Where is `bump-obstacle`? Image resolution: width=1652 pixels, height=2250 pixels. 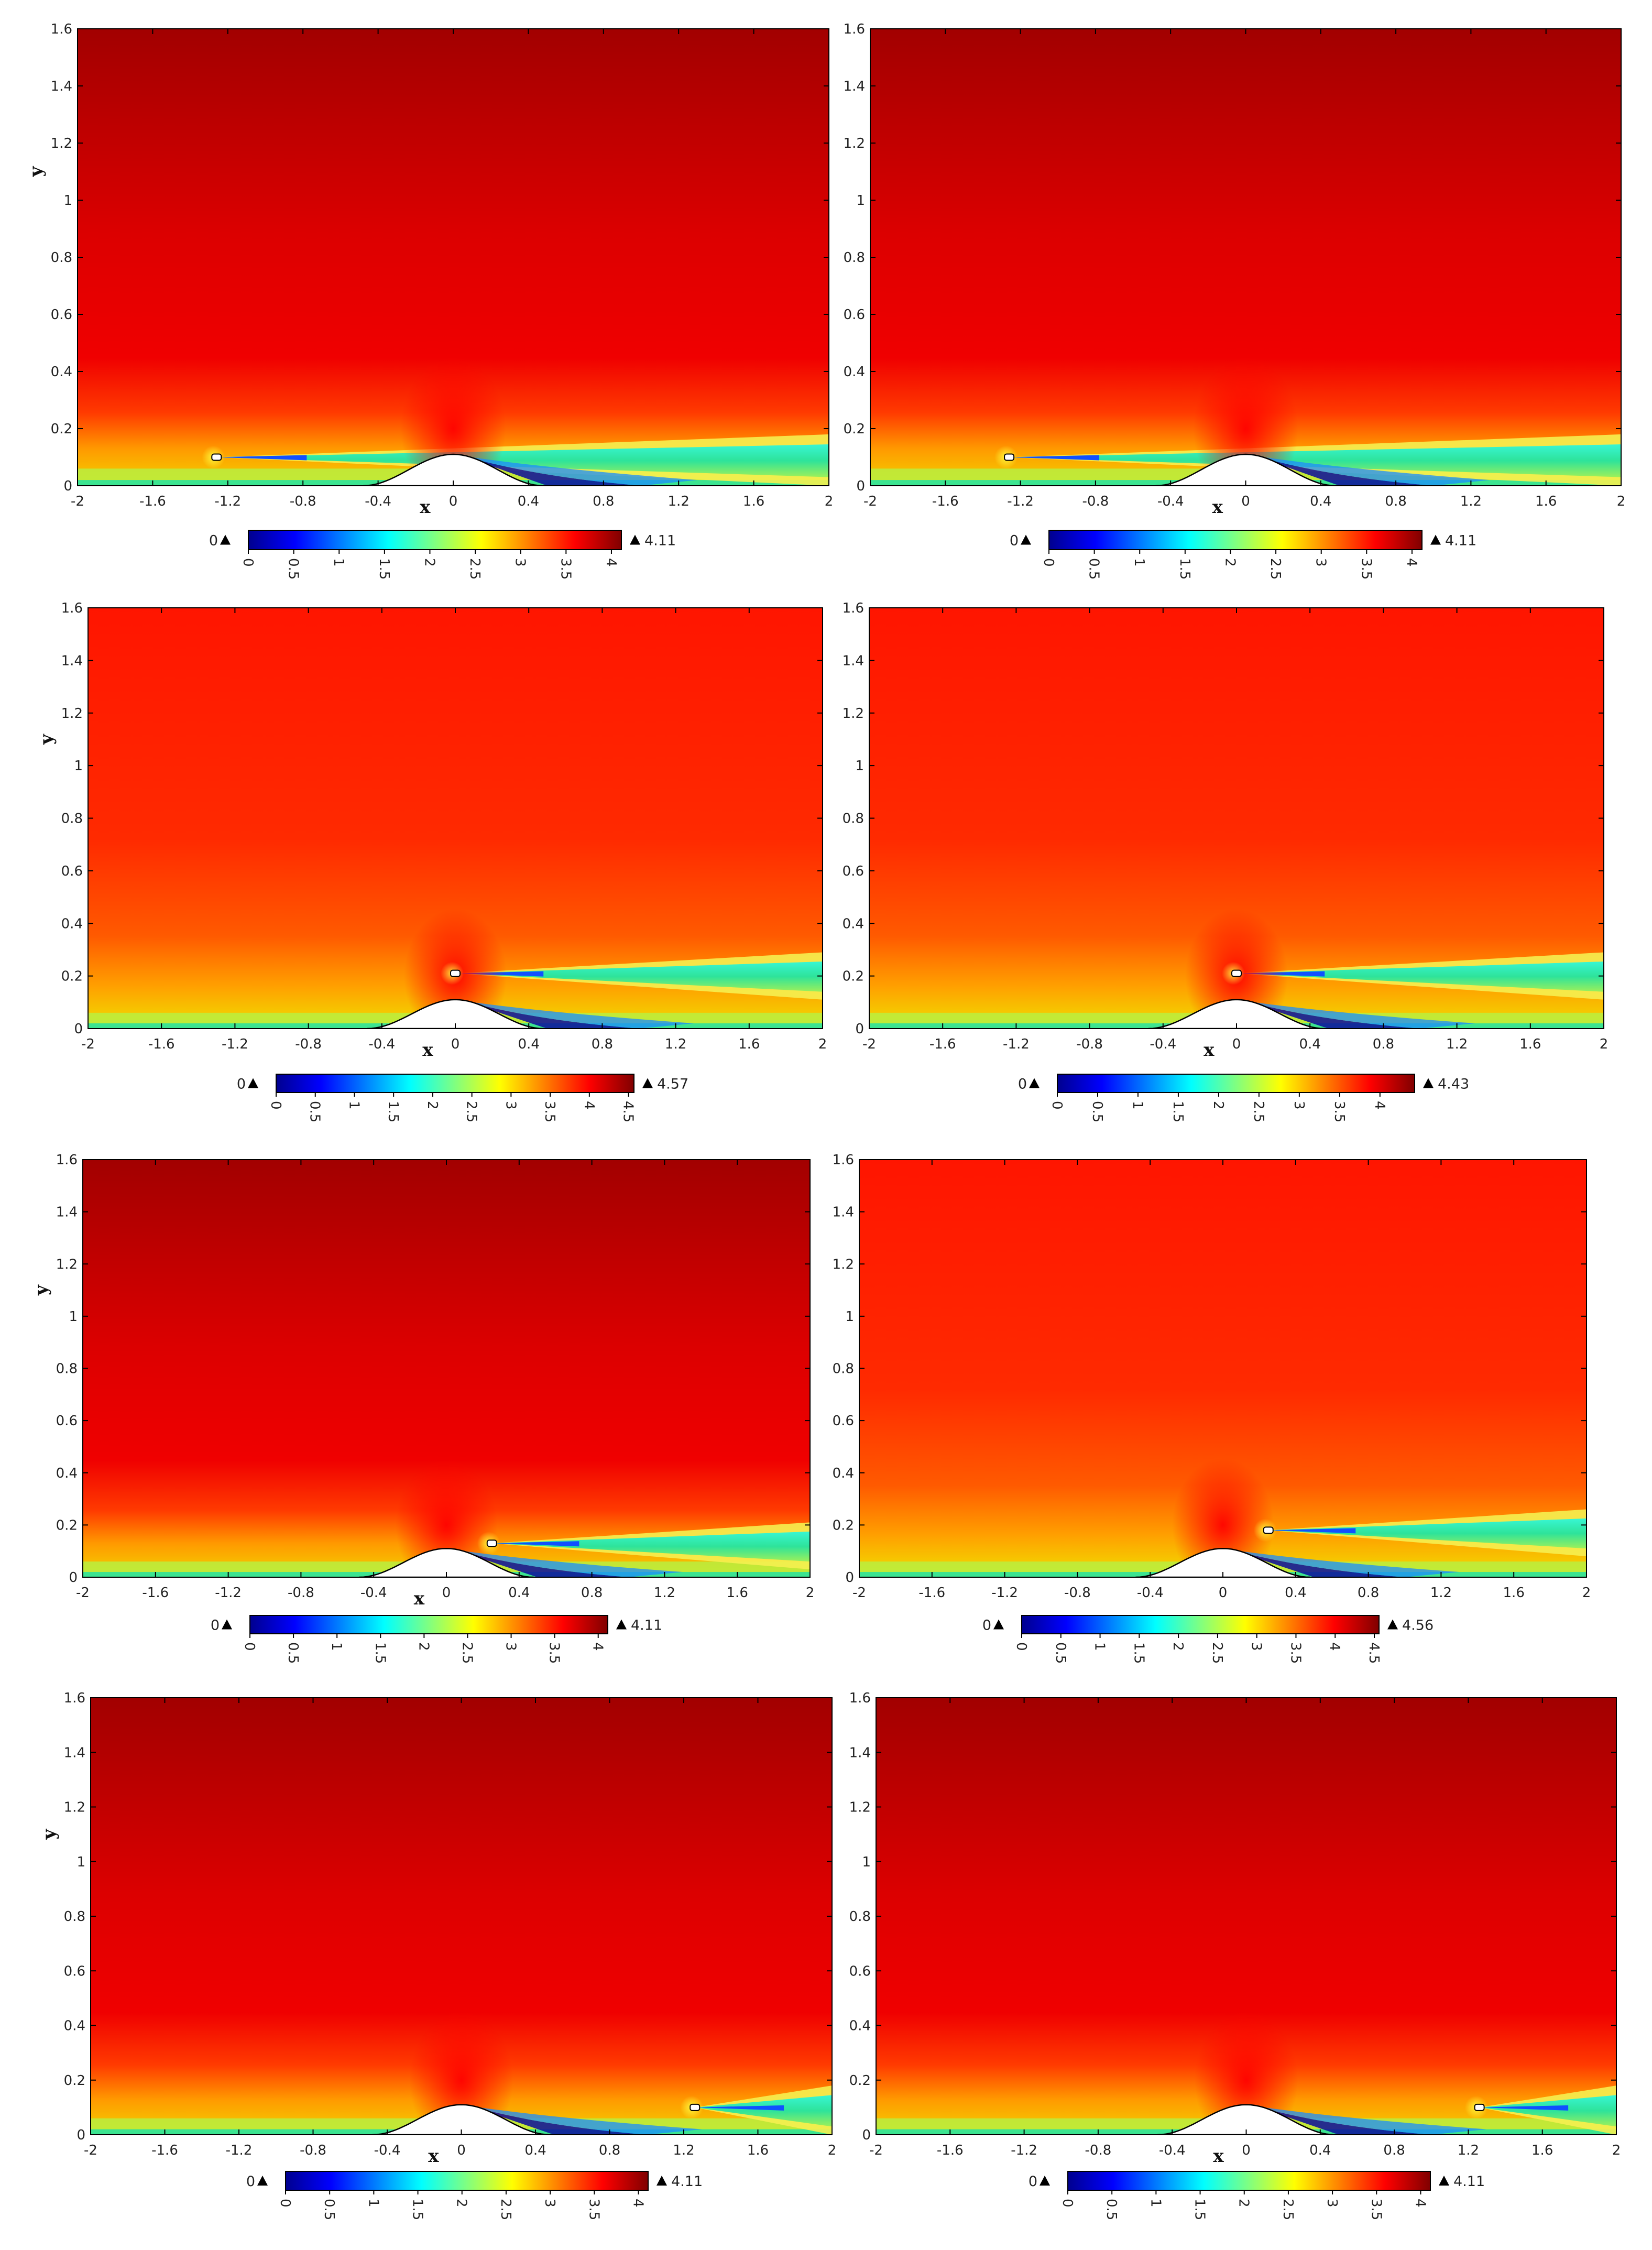 bump-obstacle is located at coordinates (461, 2119).